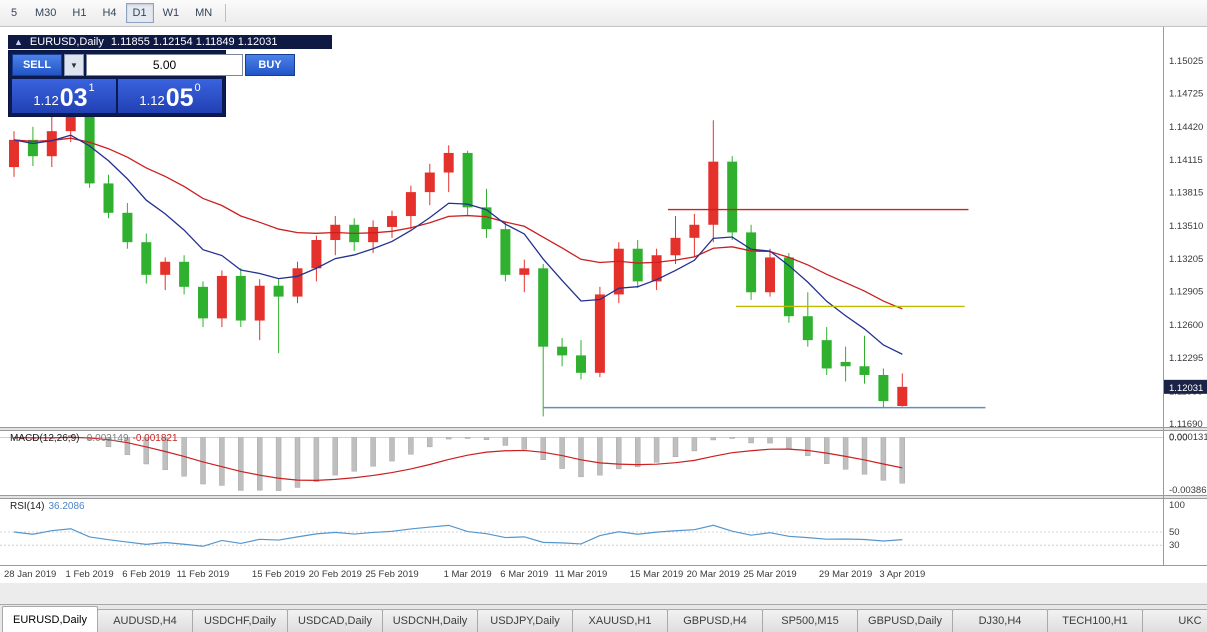  I want to click on timeframe-button-MN: MN, so click(204, 13).